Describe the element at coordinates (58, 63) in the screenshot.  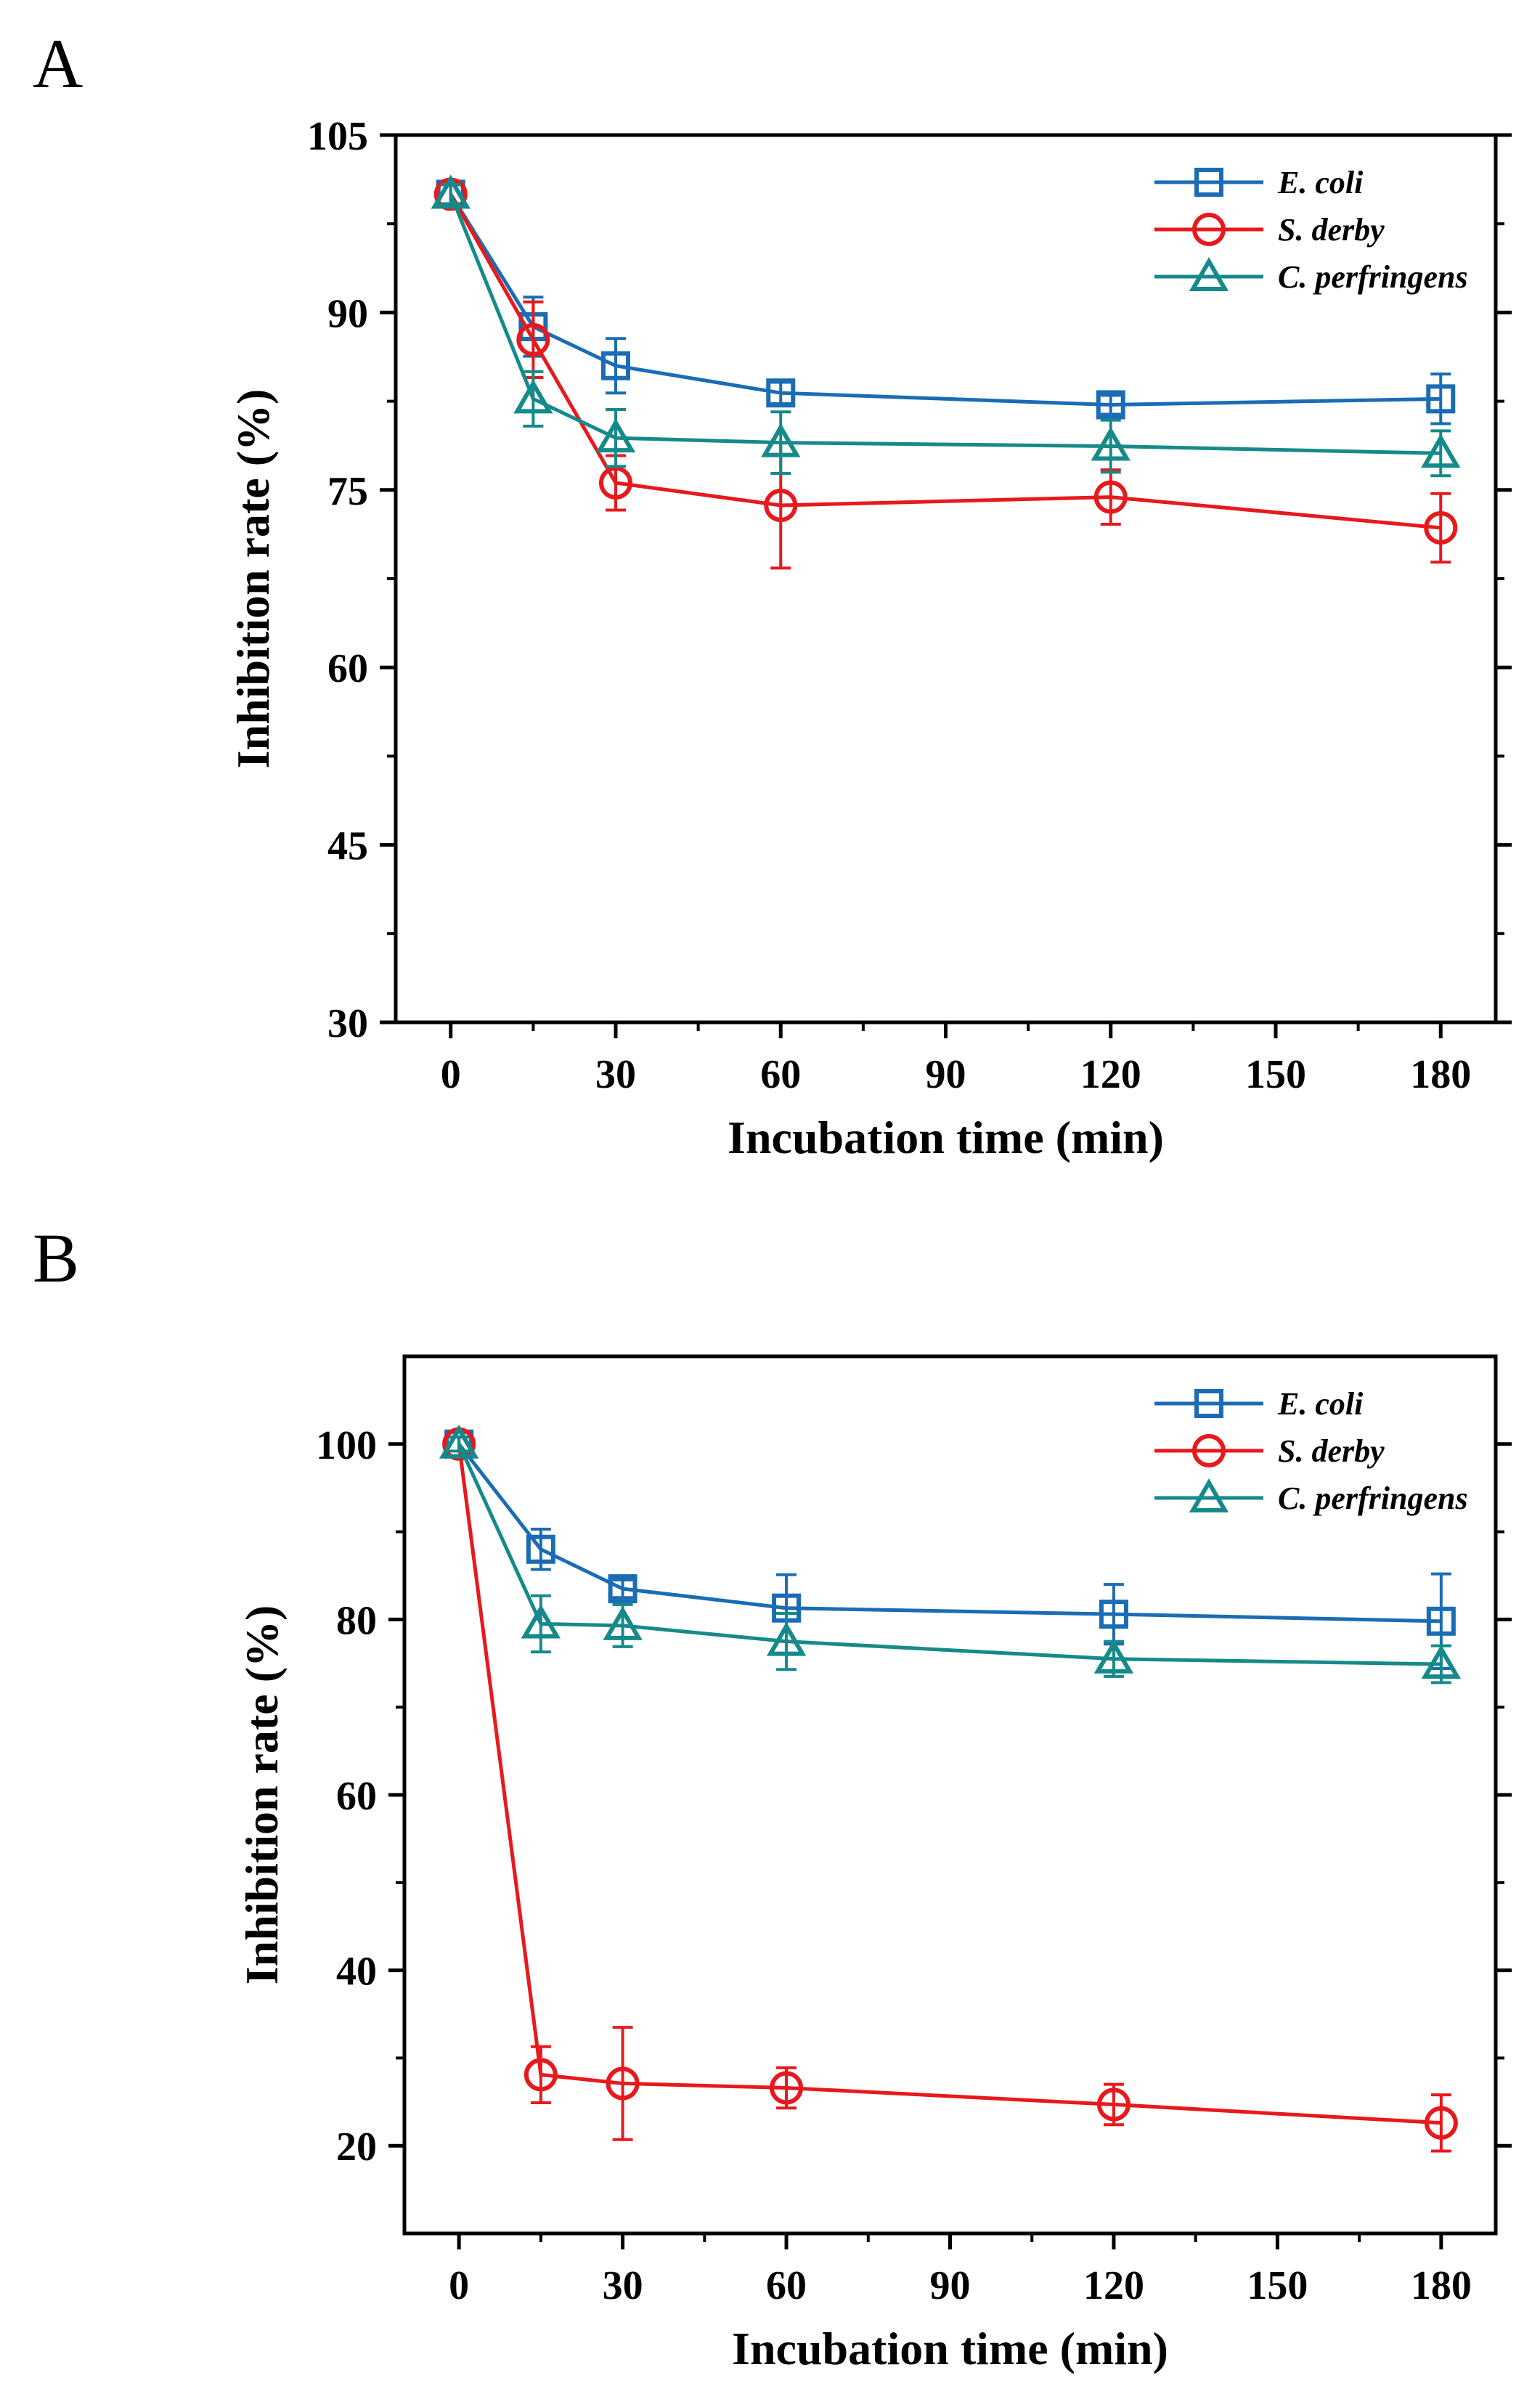
I see `panel-label: A` at that location.